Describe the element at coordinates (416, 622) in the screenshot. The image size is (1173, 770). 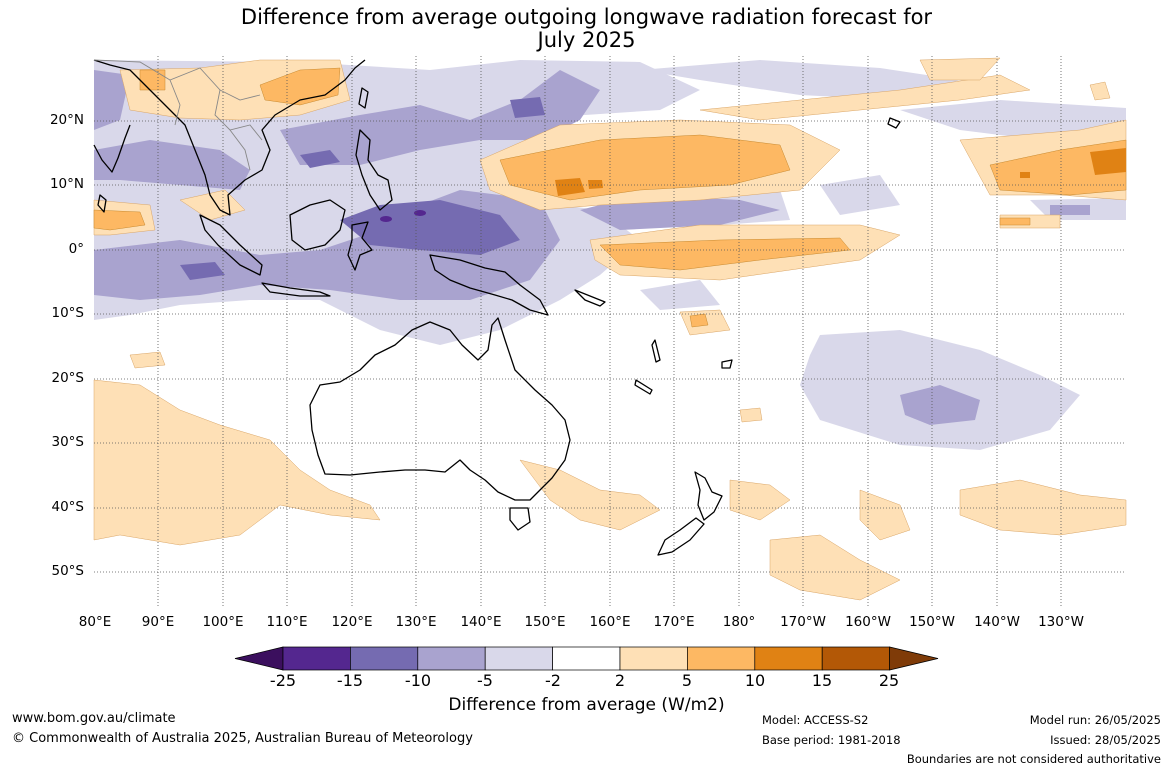
I see `lon-label-130e: 130°E` at that location.